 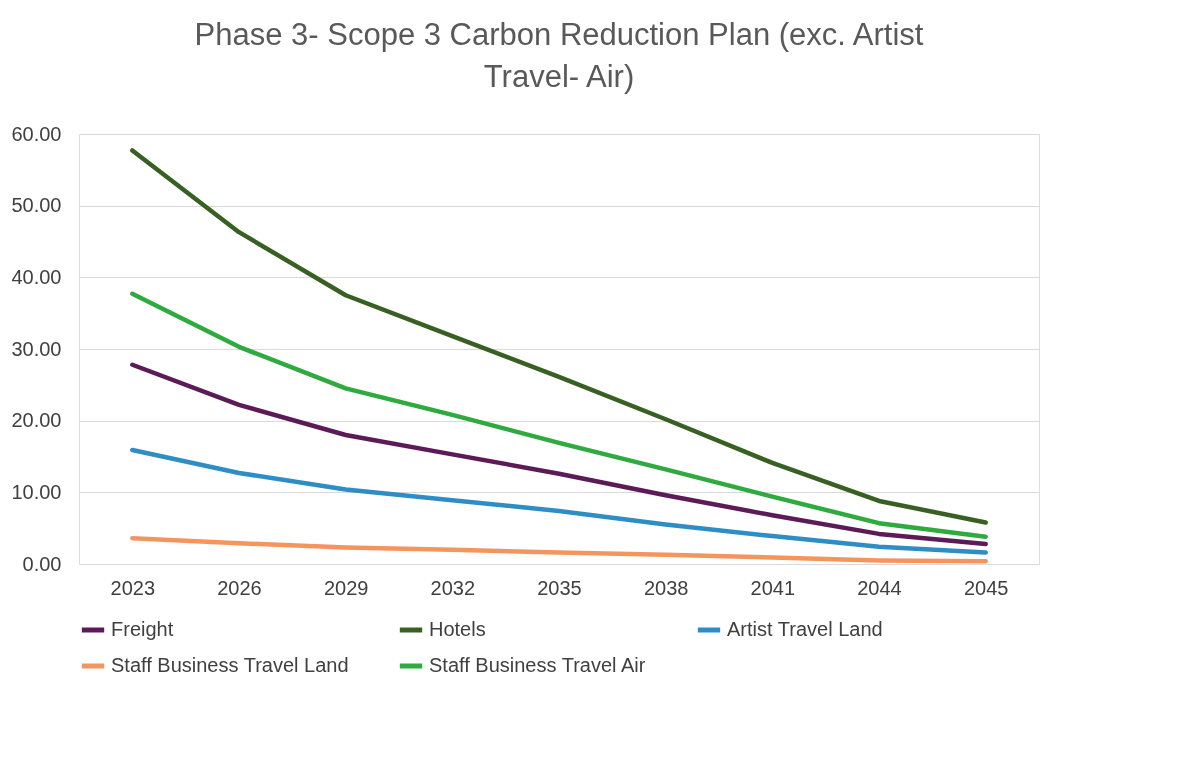 I want to click on x-tick-label: 2023, so click(x=133, y=587).